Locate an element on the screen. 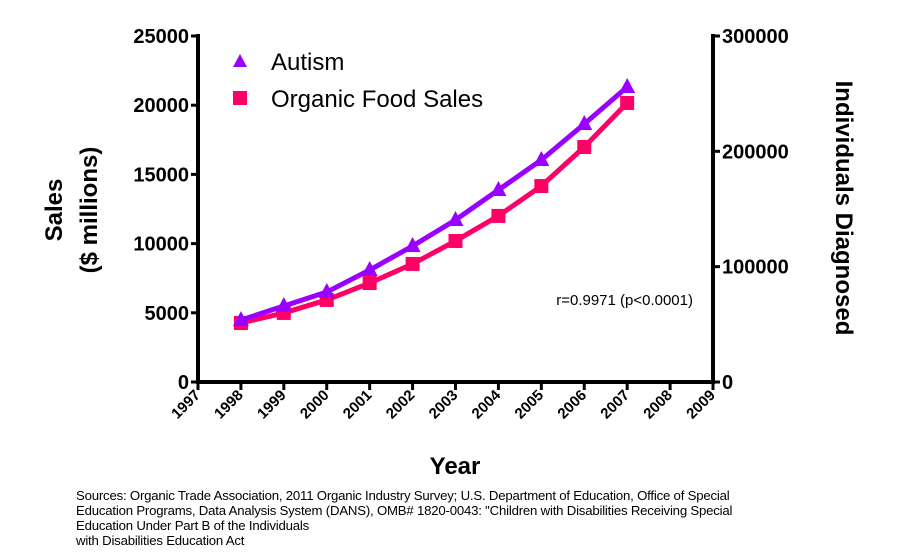 Image resolution: width=897 pixels, height=560 pixels. y-tick-label: 25000 is located at coordinates (161, 37).